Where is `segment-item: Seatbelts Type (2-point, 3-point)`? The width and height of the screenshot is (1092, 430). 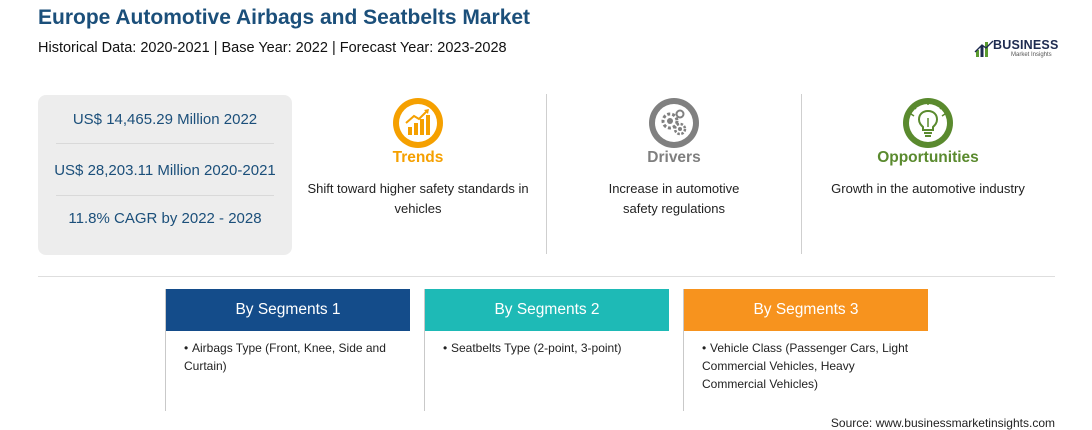 segment-item: Seatbelts Type (2-point, 3-point) is located at coordinates (536, 348).